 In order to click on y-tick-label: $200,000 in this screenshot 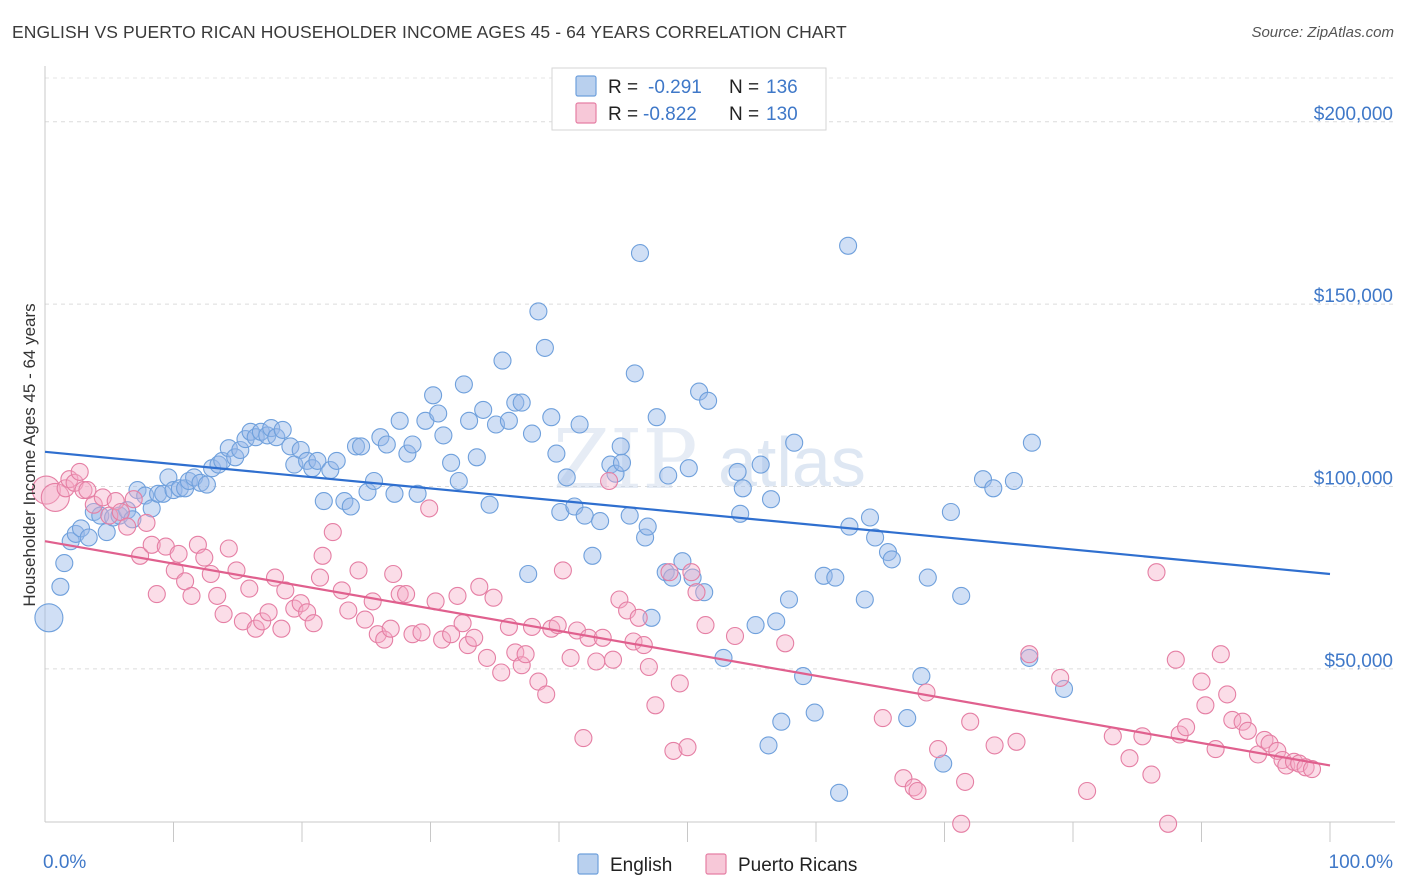, I will do `click(1353, 114)`.